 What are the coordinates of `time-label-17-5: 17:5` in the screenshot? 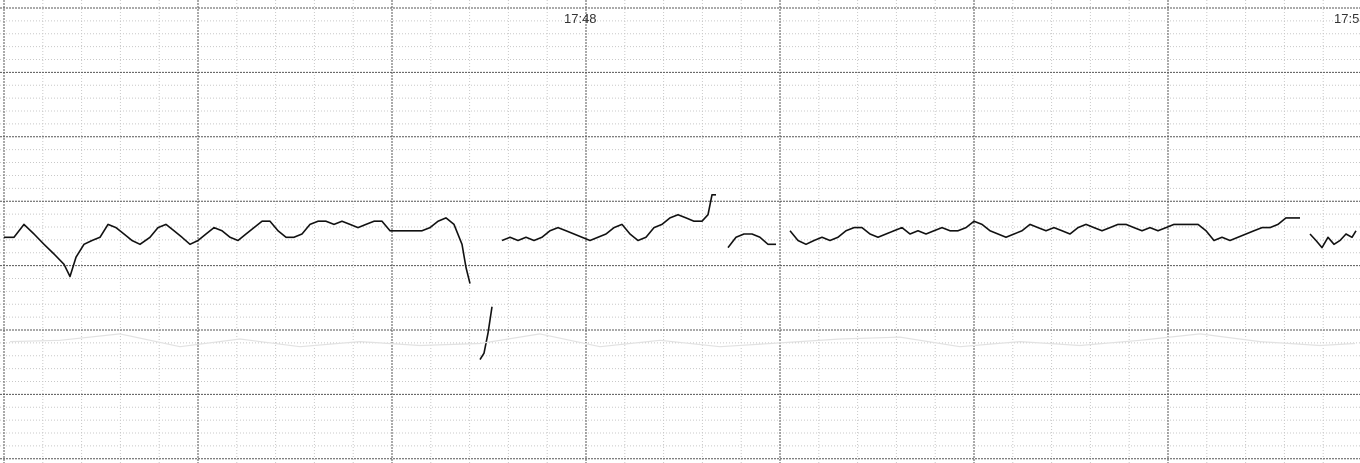 It's located at (1346, 18).